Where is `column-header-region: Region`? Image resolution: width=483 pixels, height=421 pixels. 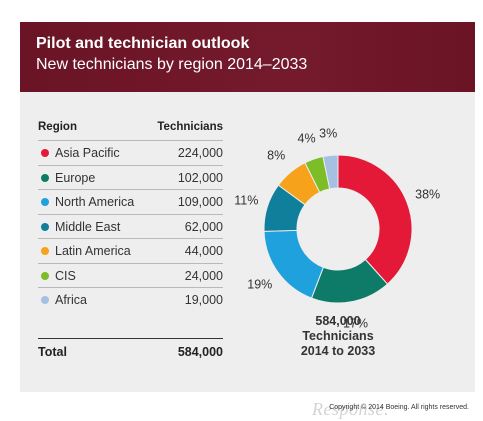 column-header-region: Region is located at coordinates (57, 127).